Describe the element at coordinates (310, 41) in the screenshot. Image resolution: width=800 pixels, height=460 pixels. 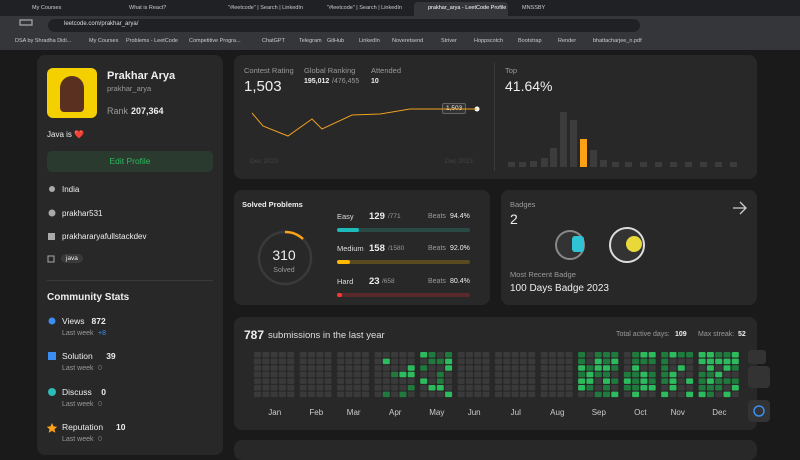
I see `bookmark: Telegram` at that location.